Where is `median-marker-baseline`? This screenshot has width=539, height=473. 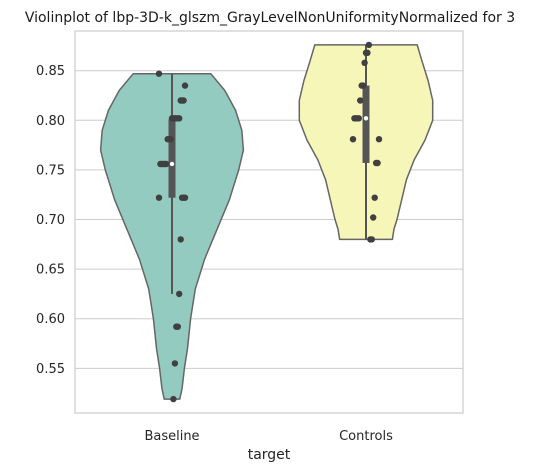
median-marker-baseline is located at coordinates (172, 164).